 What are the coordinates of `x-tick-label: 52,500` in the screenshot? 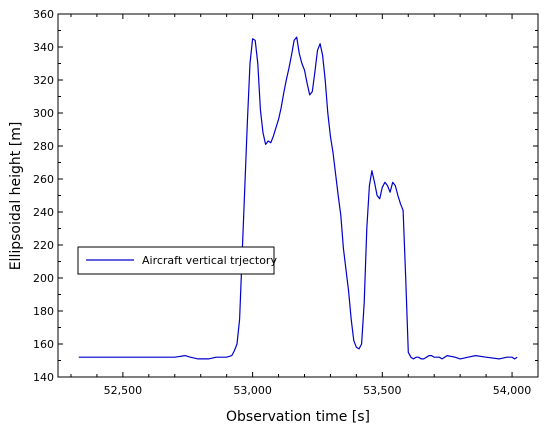 It's located at (123, 390).